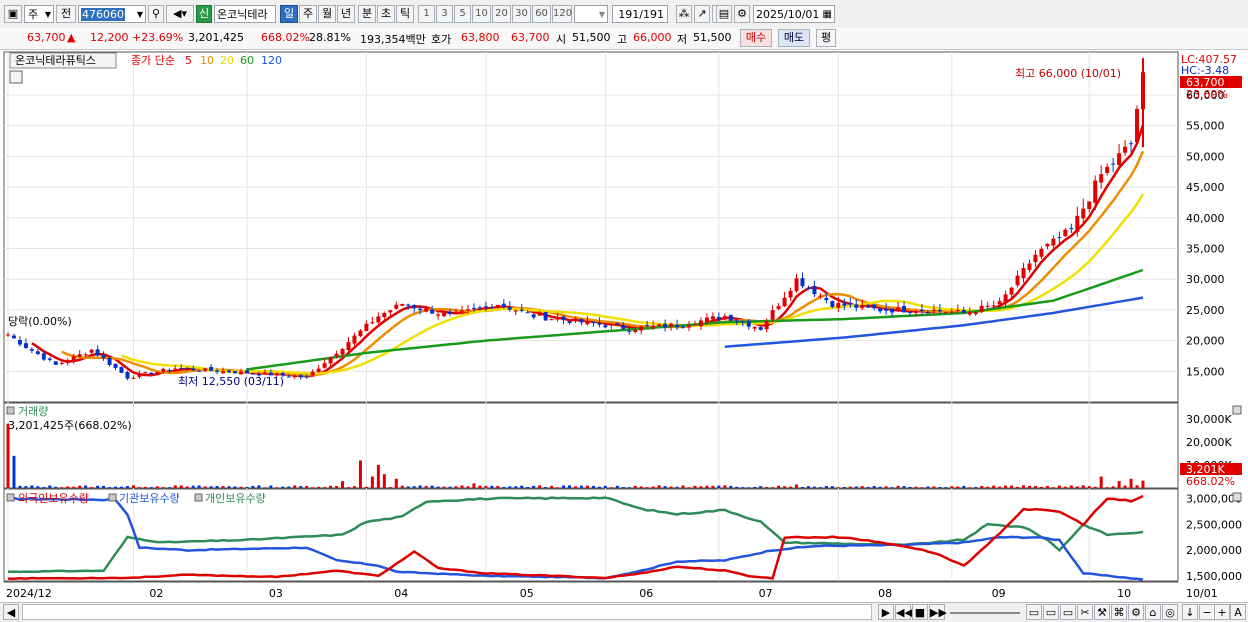 This screenshot has height=622, width=1248. Describe the element at coordinates (156, 14) in the screenshot. I see `search-icon: ⚲` at that location.